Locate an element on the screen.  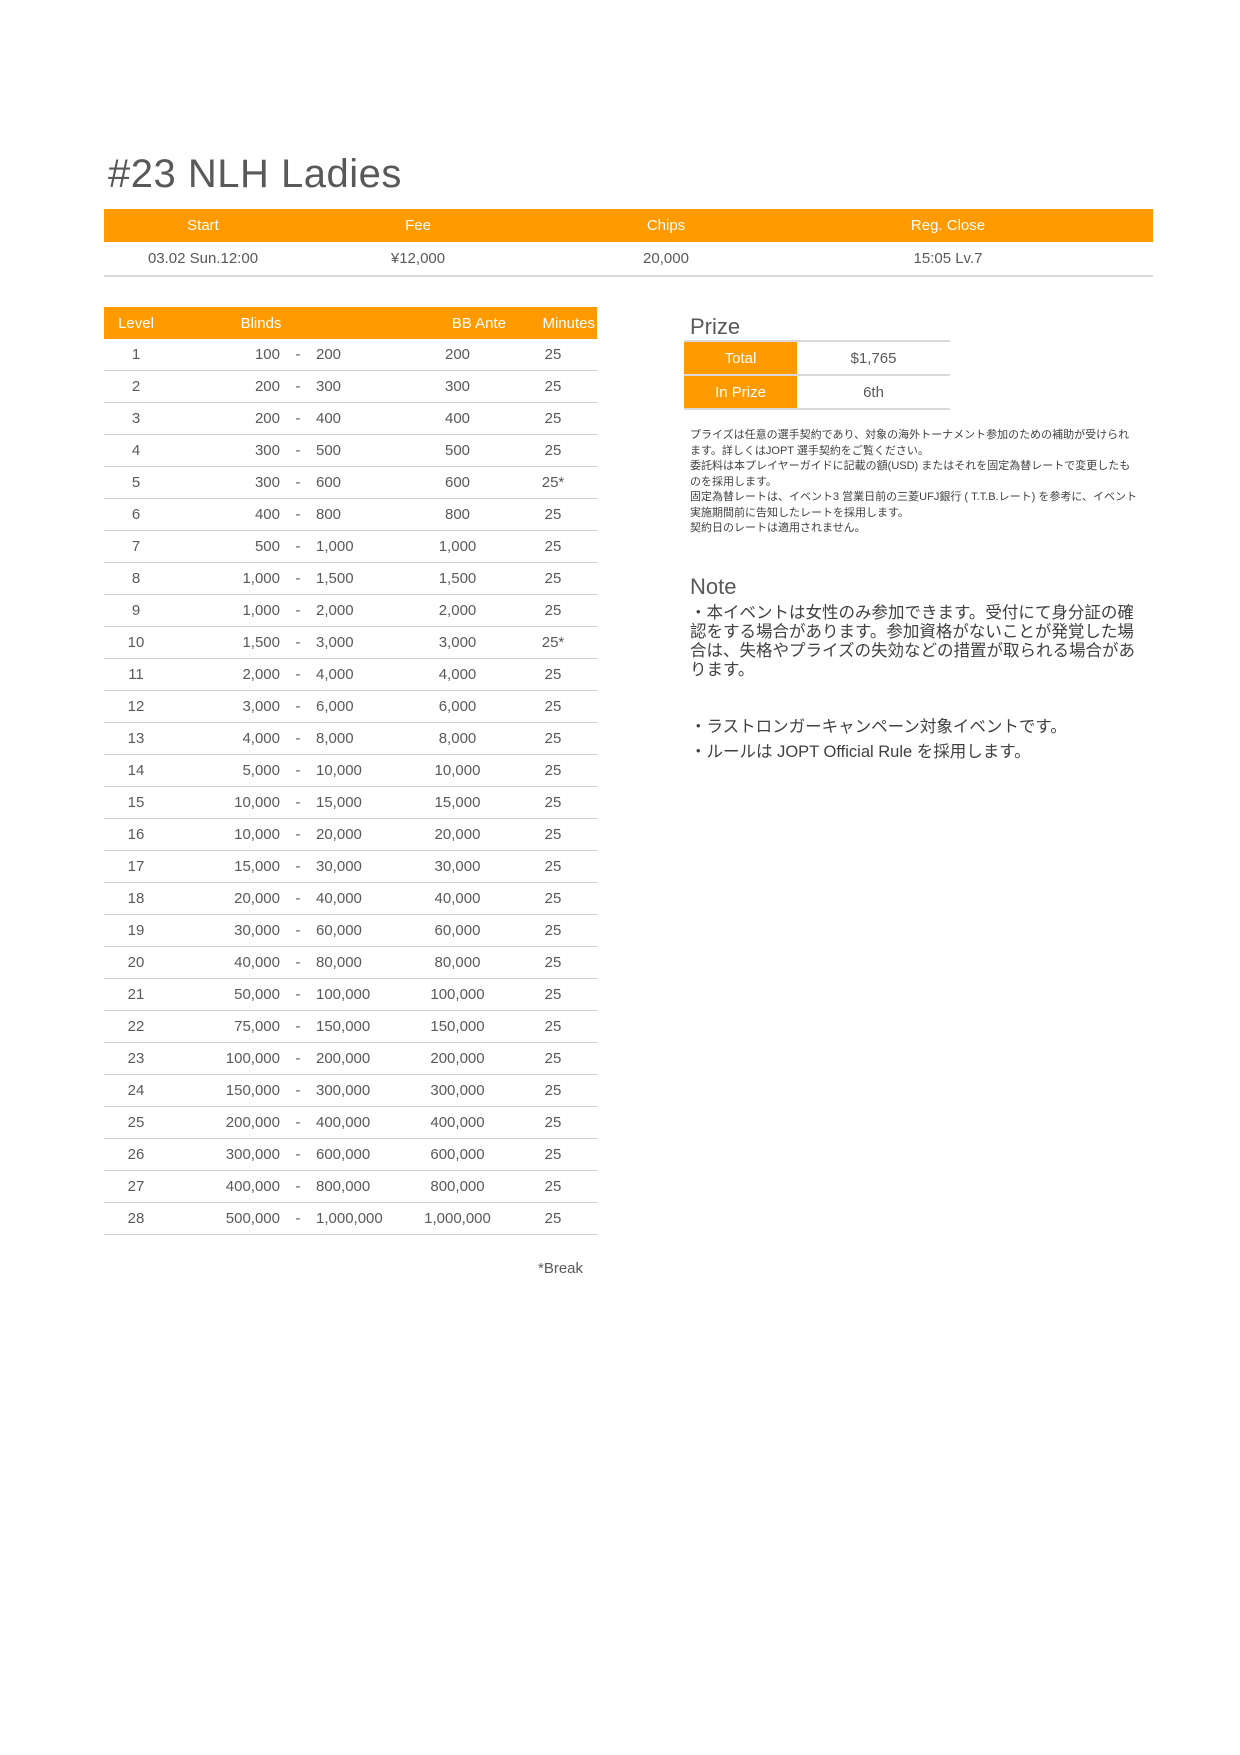
prize-table: Total $1,765 In Prize 6th is located at coordinates (817, 375).